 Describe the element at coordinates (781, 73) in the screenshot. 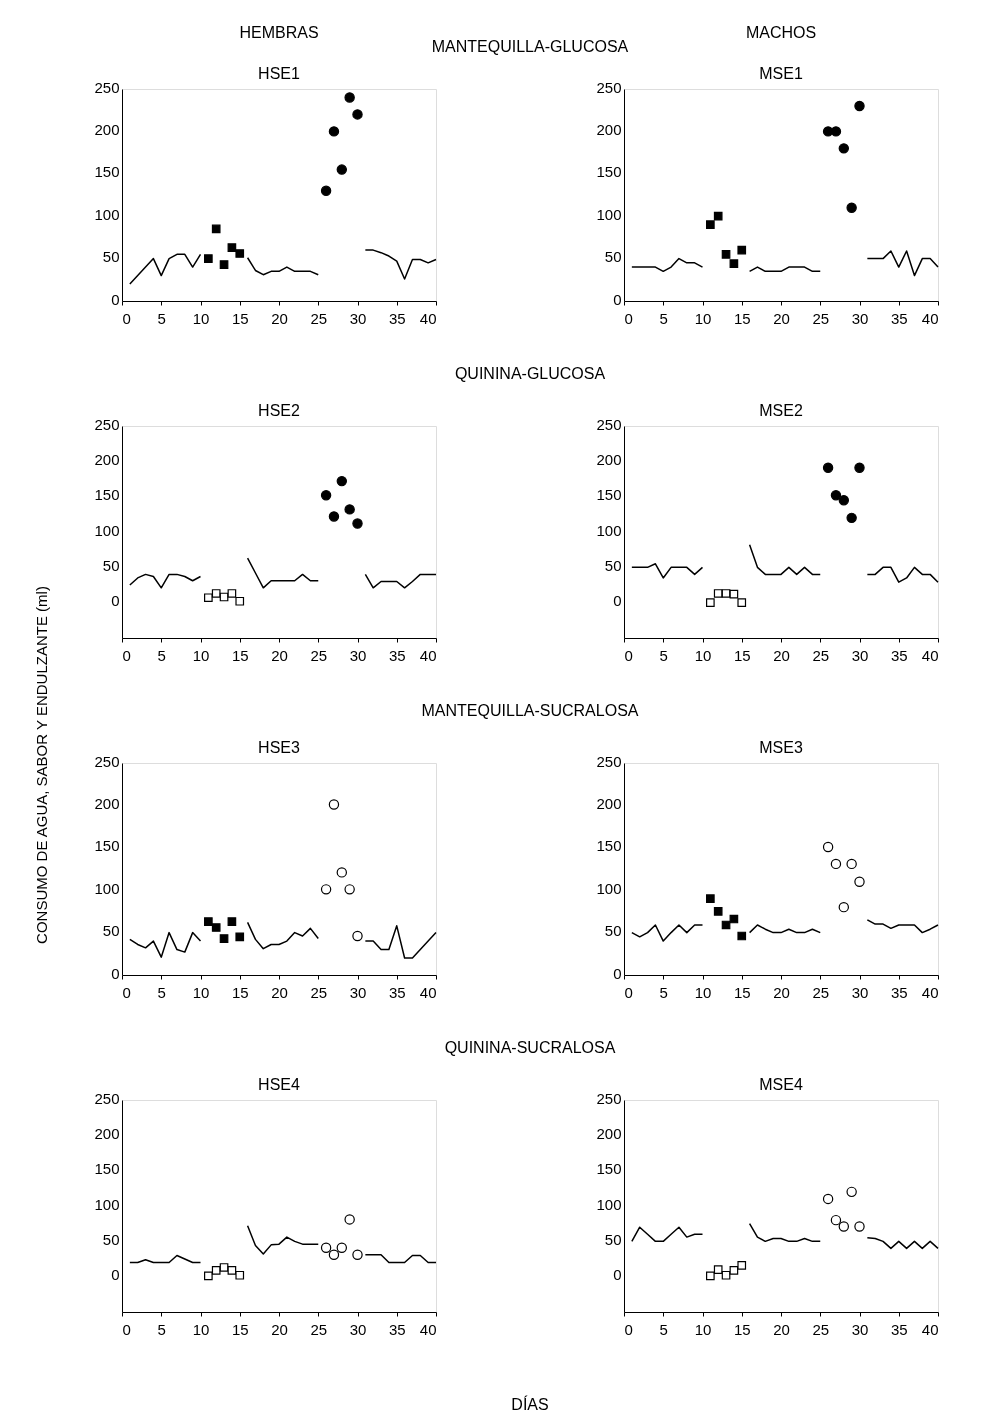

I see `chart-title: MSE1` at that location.